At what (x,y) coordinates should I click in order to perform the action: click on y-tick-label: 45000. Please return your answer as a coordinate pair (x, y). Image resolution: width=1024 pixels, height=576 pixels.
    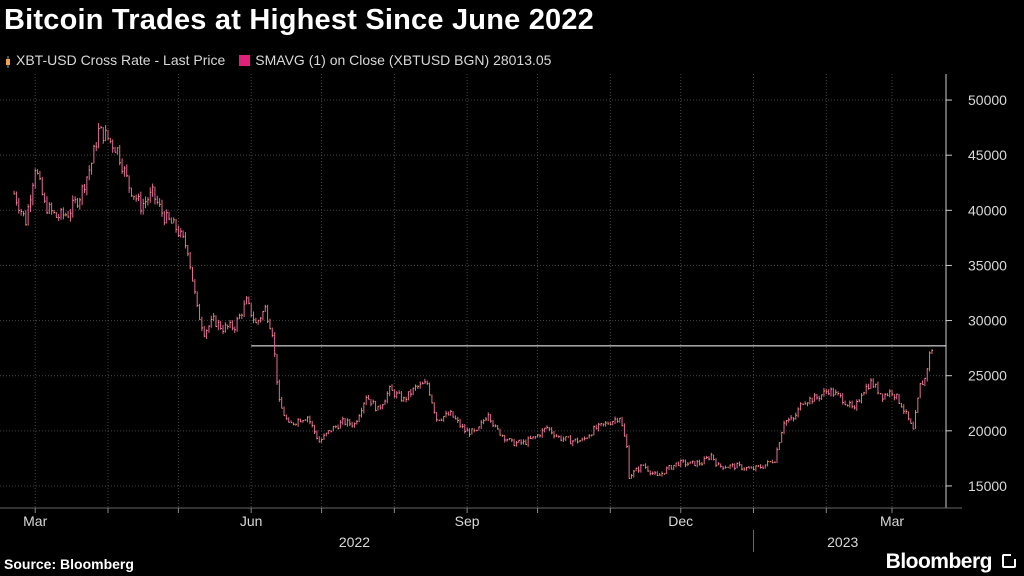
    Looking at the image, I should click on (987, 155).